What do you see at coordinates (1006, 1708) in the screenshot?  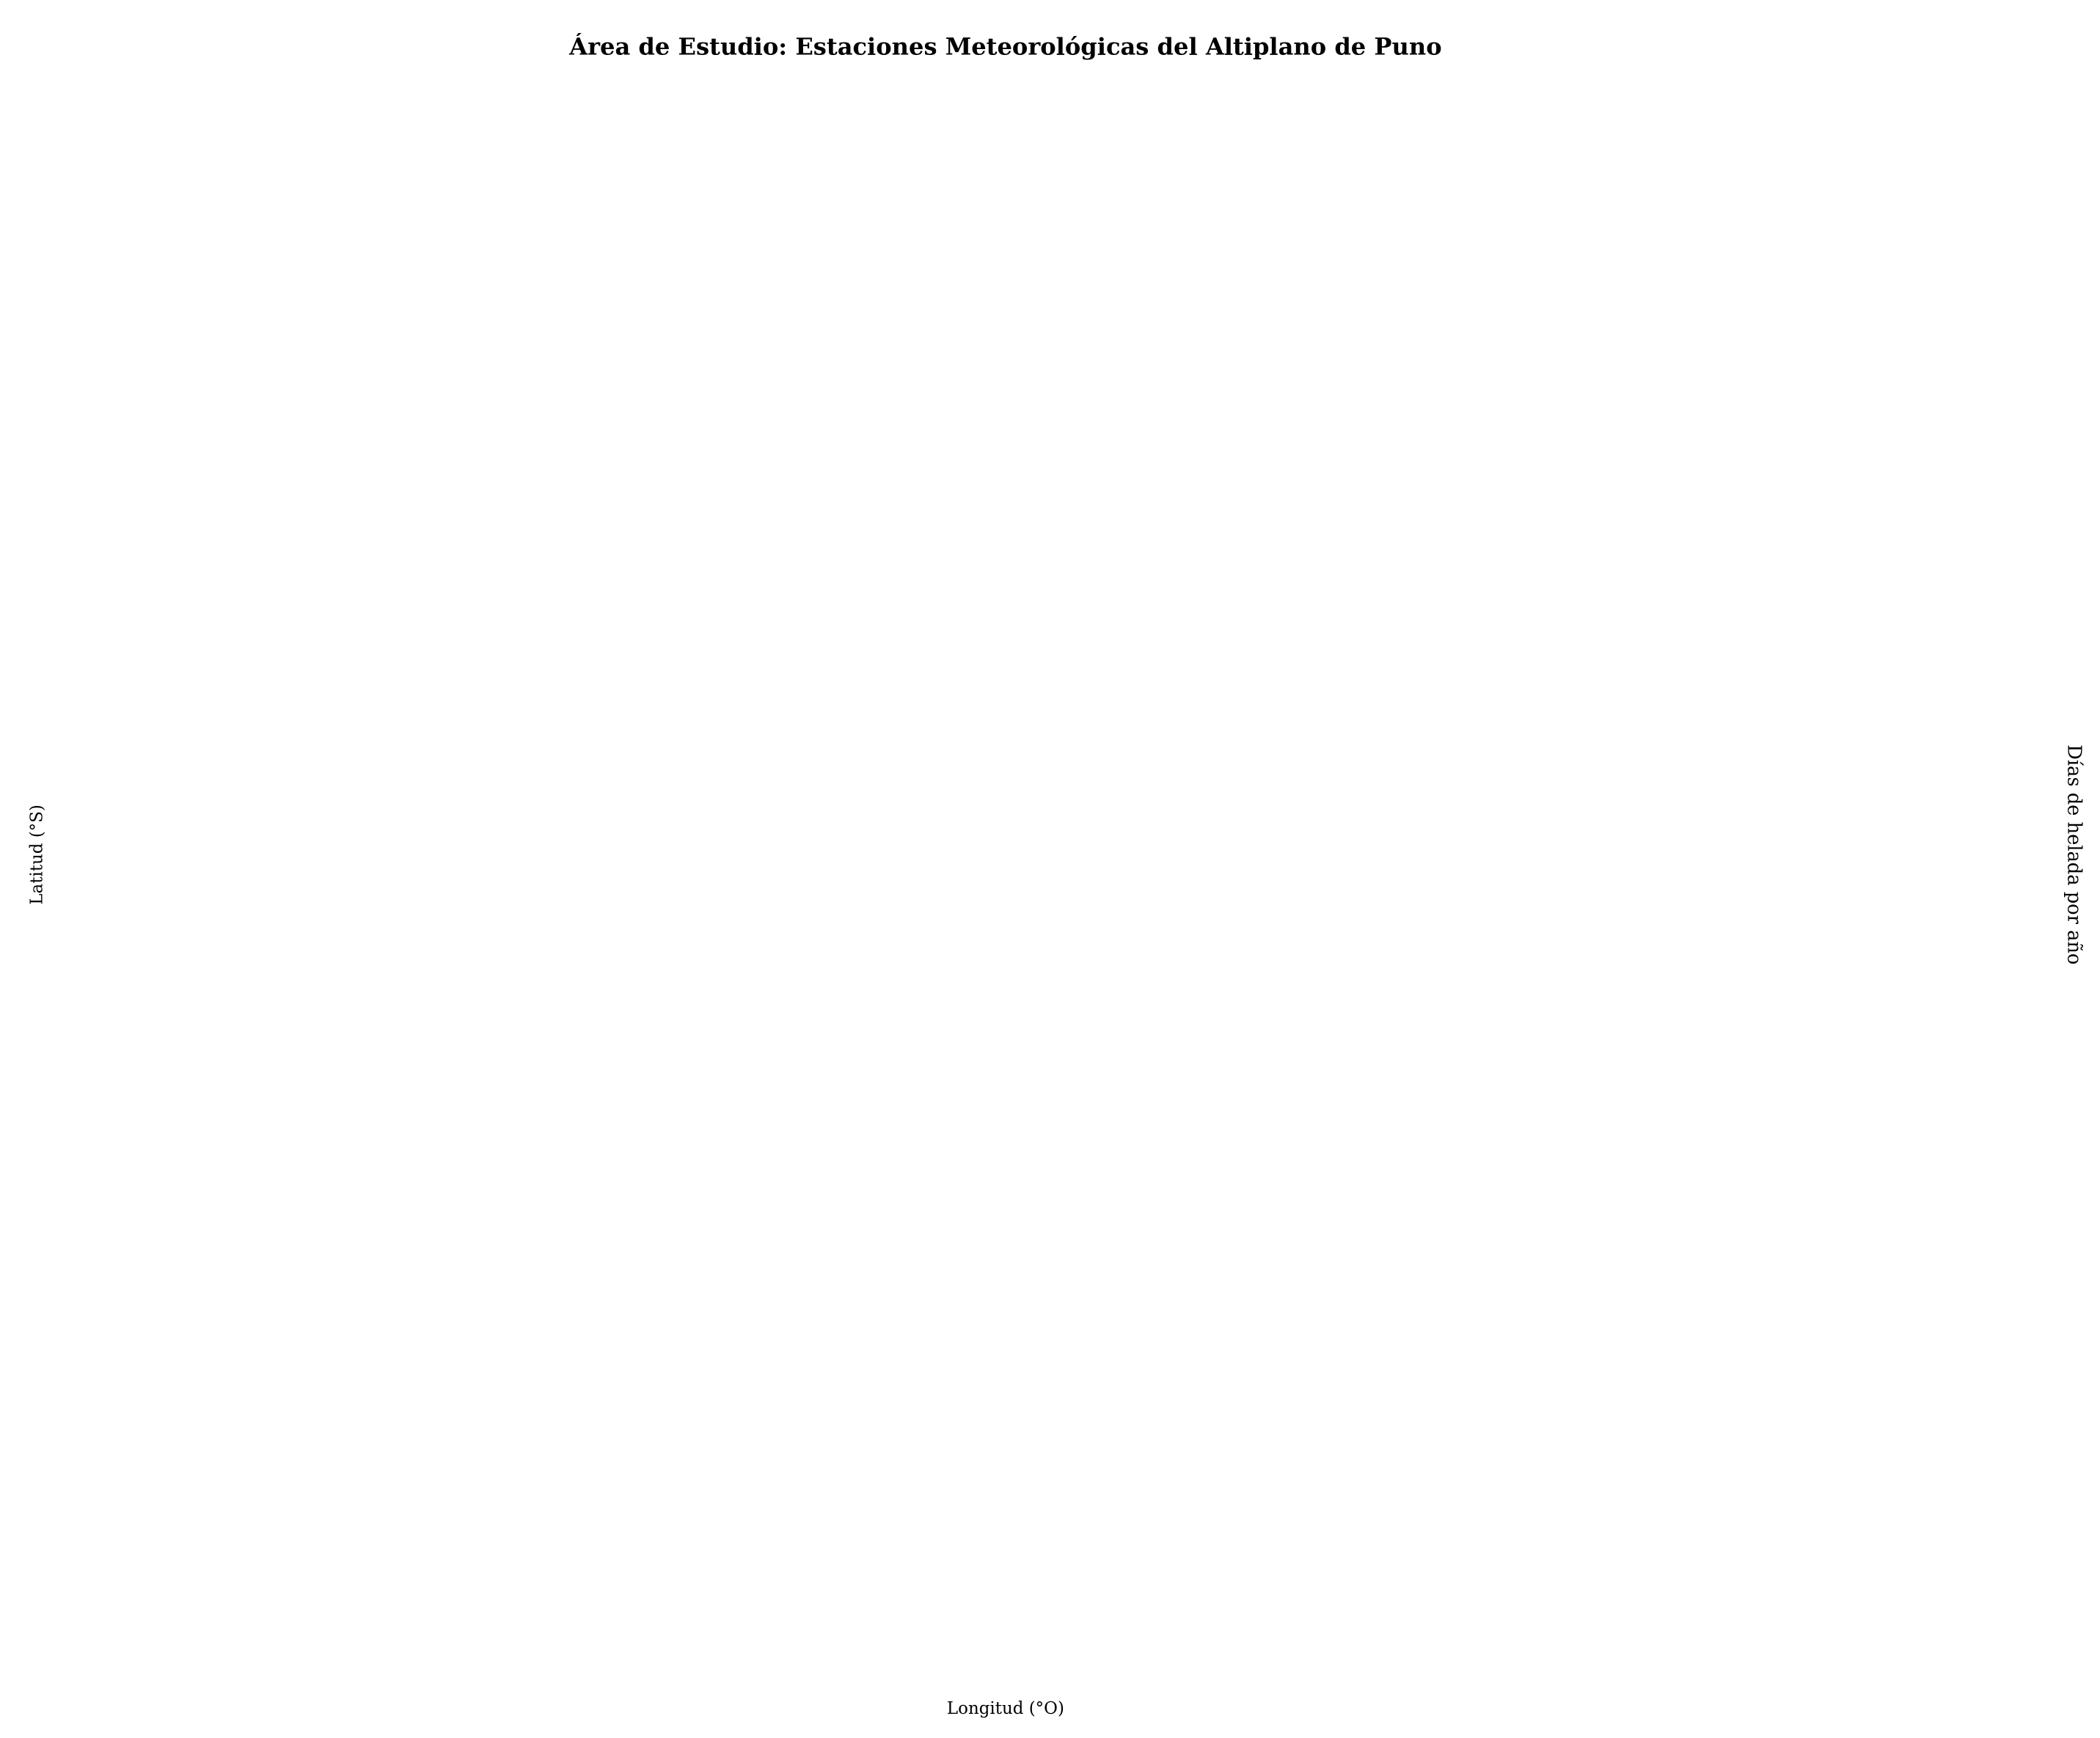 I see `x-axis-label: Longitud (°O)` at bounding box center [1006, 1708].